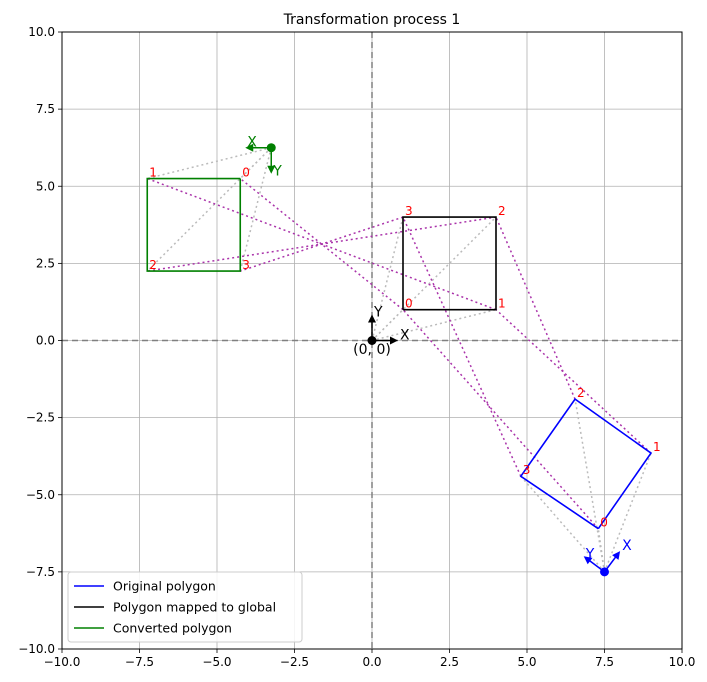 Image resolution: width=707 pixels, height=682 pixels. I want to click on chart-title: Transformation process 1, so click(372, 20).